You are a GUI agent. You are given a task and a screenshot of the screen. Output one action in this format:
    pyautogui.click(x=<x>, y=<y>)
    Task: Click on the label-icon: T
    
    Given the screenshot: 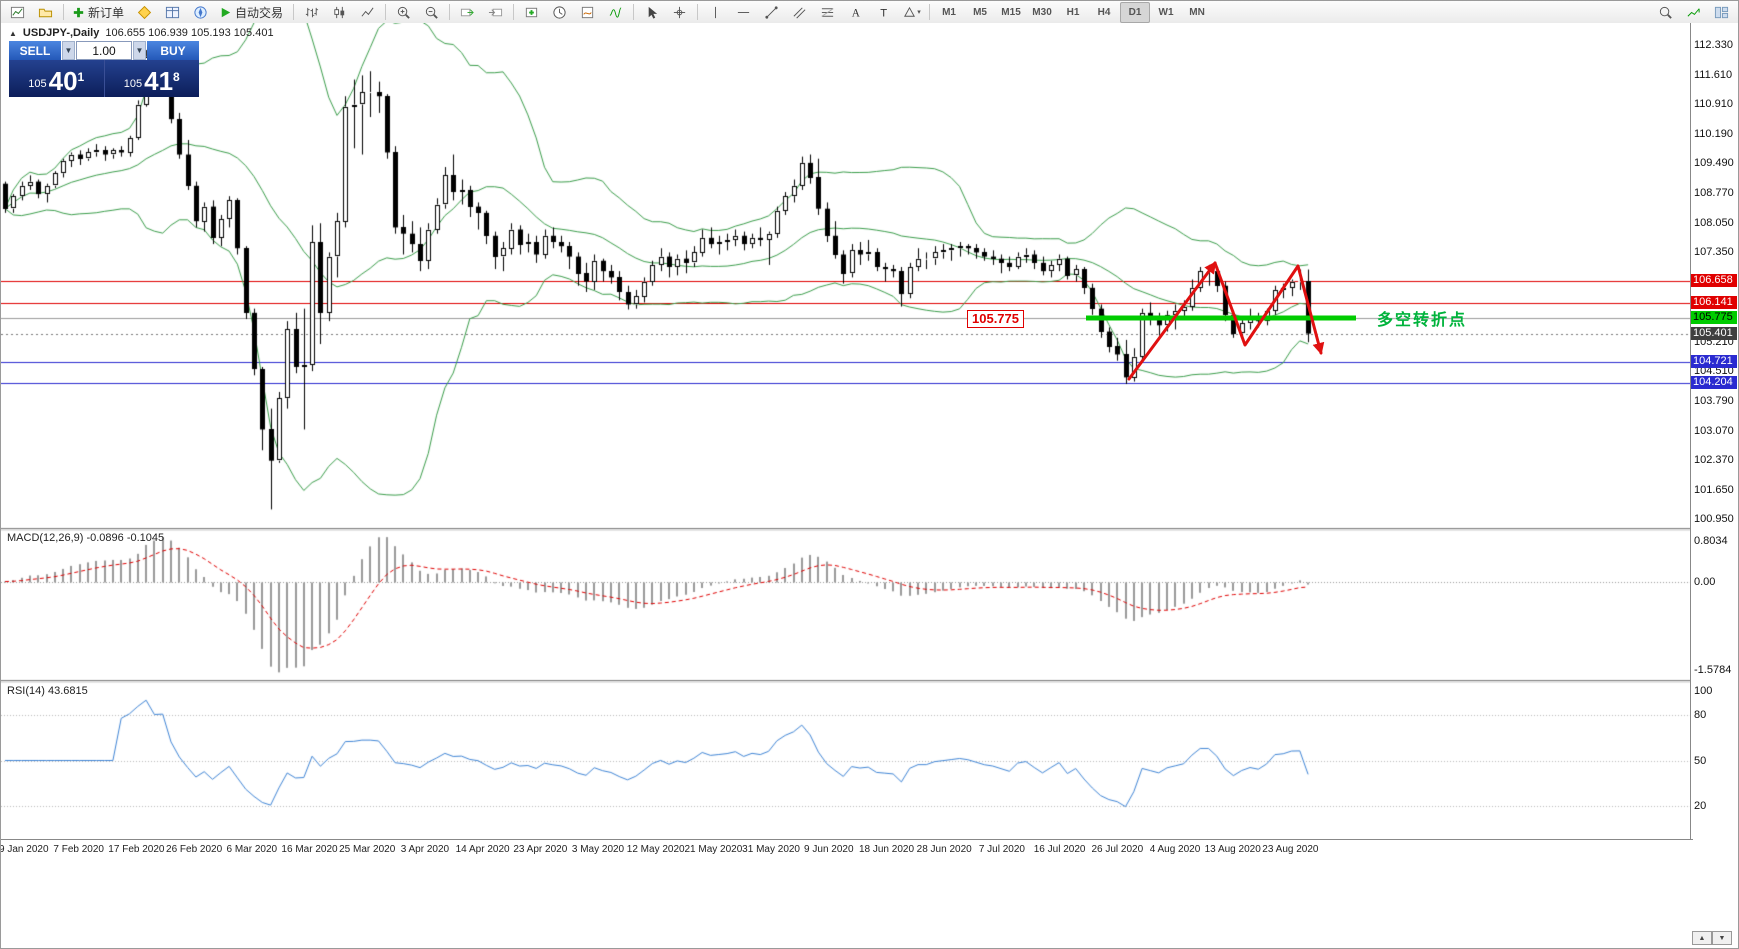 What is the action you would take?
    pyautogui.click(x=883, y=12)
    